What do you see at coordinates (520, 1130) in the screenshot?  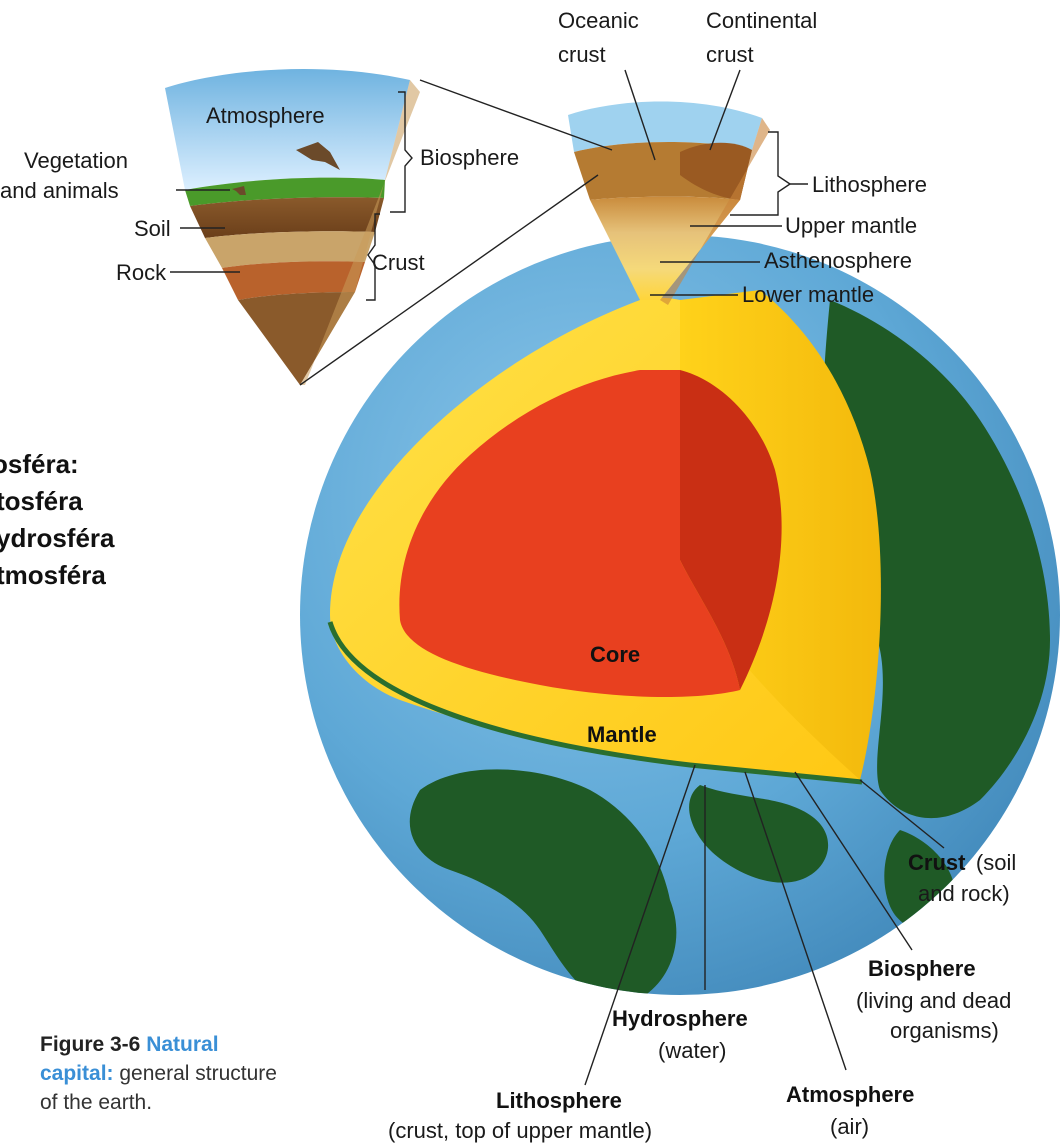 I see `lithosphere-callout-line2: (crust, top of upper mantle)` at bounding box center [520, 1130].